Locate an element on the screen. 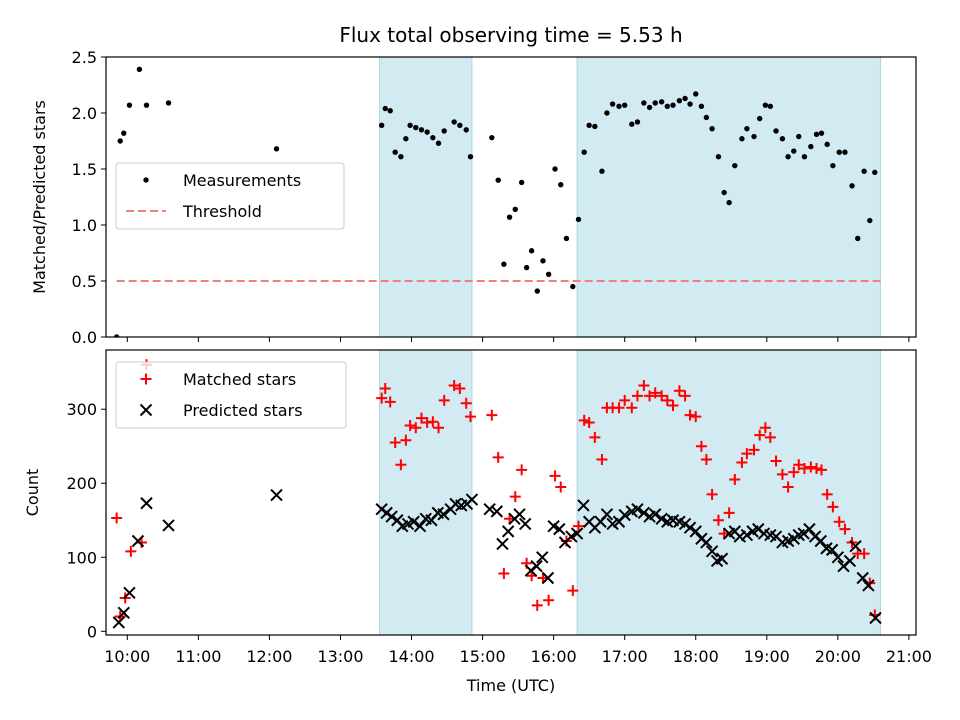 This screenshot has width=960, height=720. legend-swatch is located at coordinates (146, 379).